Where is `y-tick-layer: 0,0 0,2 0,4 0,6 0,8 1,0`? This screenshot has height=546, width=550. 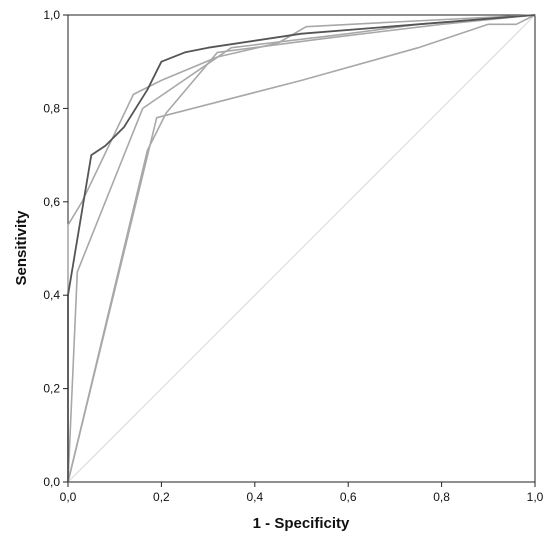
y-tick-layer: 0,0 0,2 0,4 0,6 0,8 1,0 is located at coordinates (55, 248).